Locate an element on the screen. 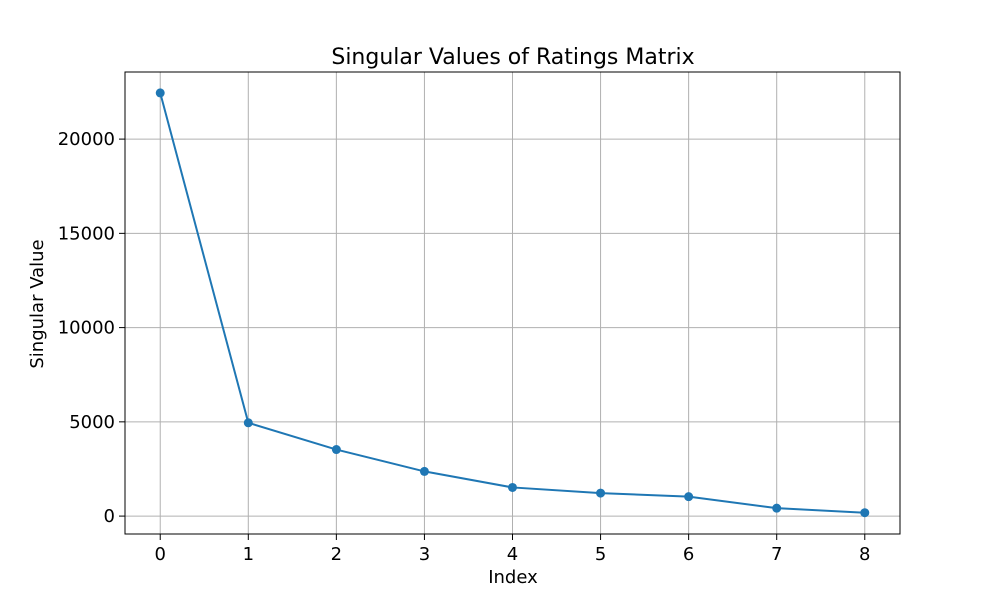 Image resolution: width=1000 pixels, height=600 pixels. y-tick-label: 15000 is located at coordinates (86, 233).